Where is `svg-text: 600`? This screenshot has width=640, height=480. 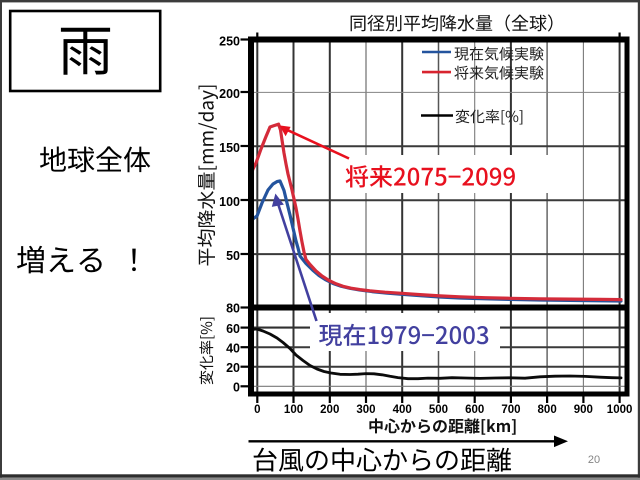 svg-text: 600 is located at coordinates (474, 410).